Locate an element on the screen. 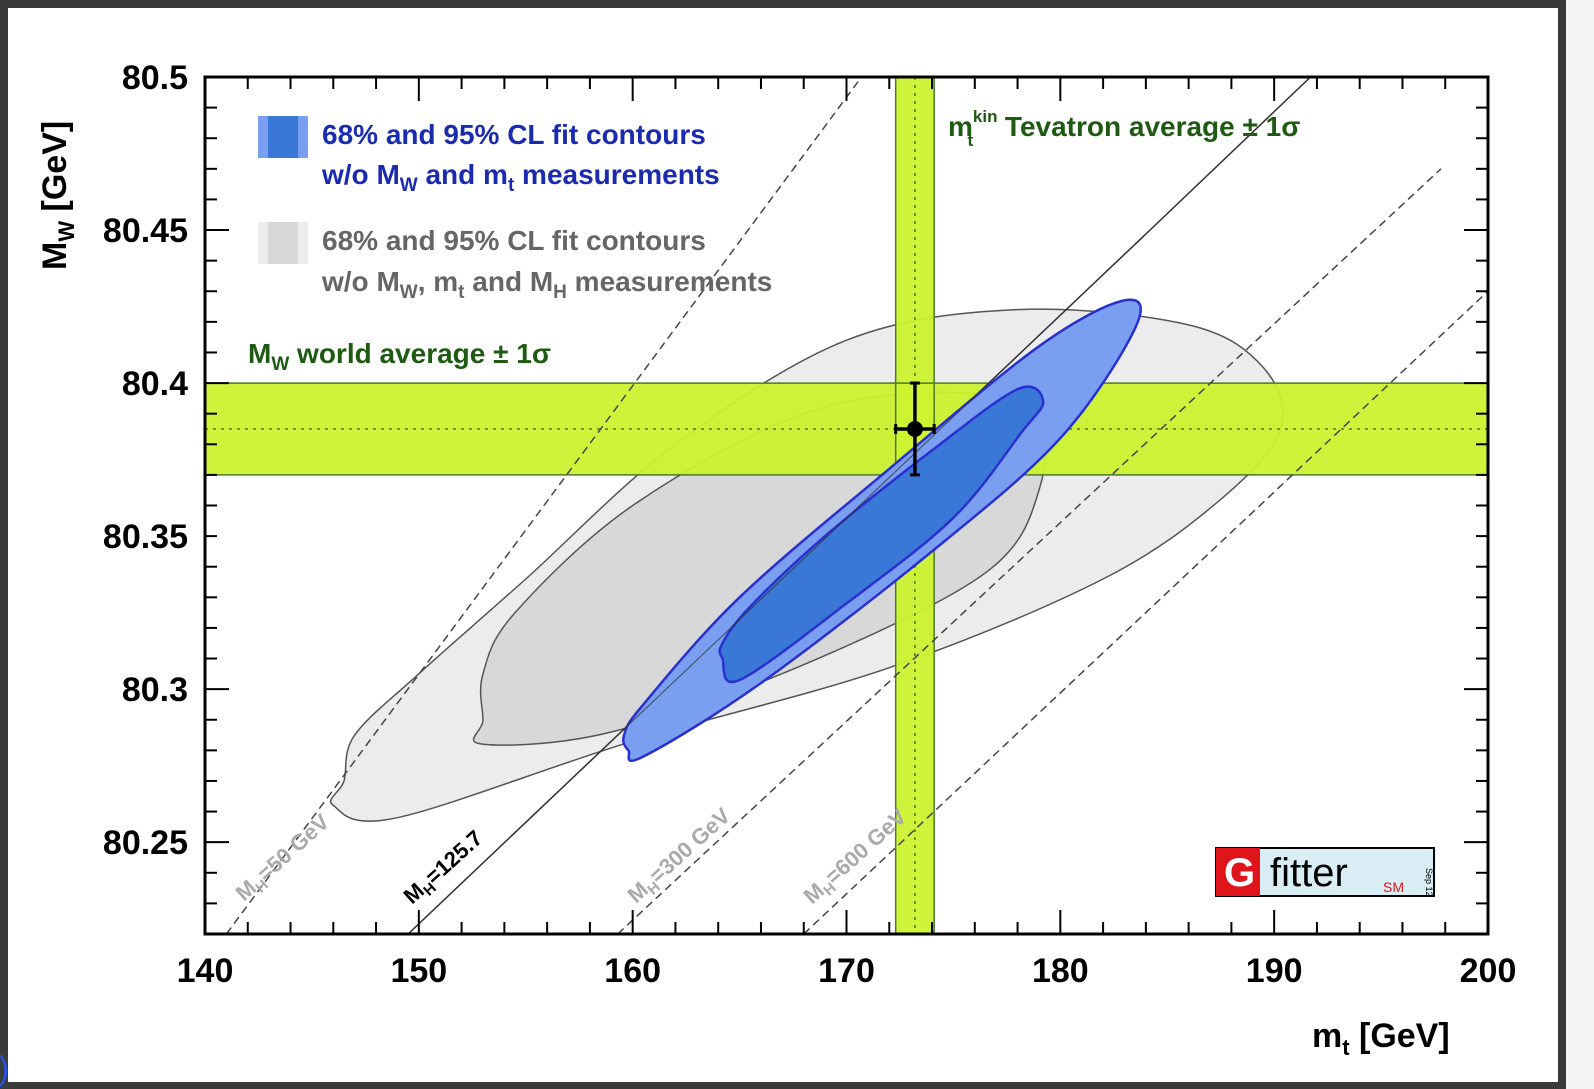 The height and width of the screenshot is (1089, 1594). y-tick-label: 80.25 is located at coordinates (145, 843).